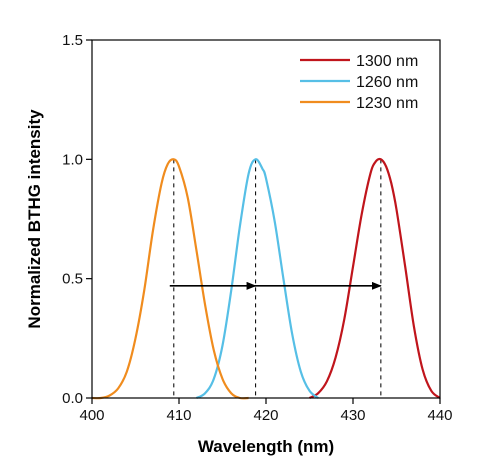  Describe the element at coordinates (72, 398) in the screenshot. I see `y-tick-label: 0.0` at that location.